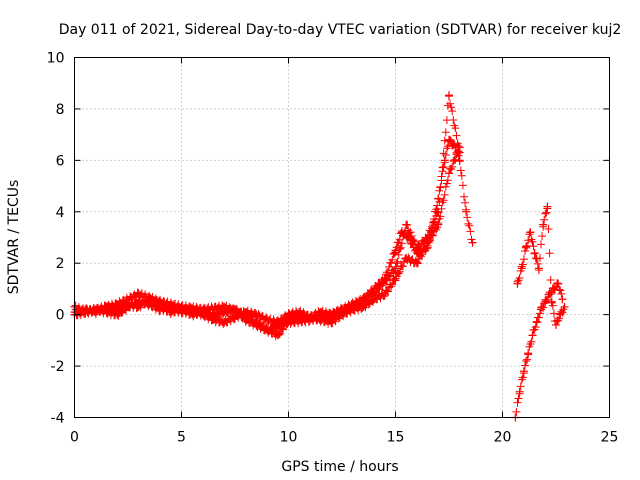 Image resolution: width=640 pixels, height=480 pixels. What do you see at coordinates (339, 467) in the screenshot?
I see `x-axis-label: GPS time / hours` at bounding box center [339, 467].